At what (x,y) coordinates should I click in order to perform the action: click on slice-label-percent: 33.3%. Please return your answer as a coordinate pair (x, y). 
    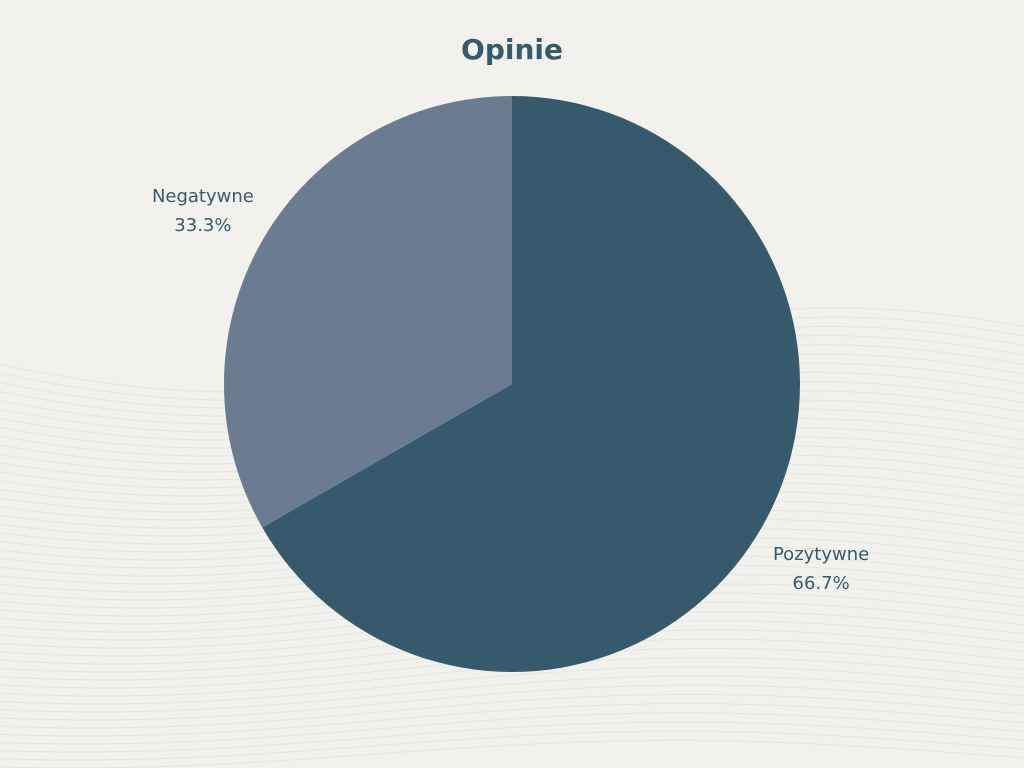
    Looking at the image, I should click on (202, 225).